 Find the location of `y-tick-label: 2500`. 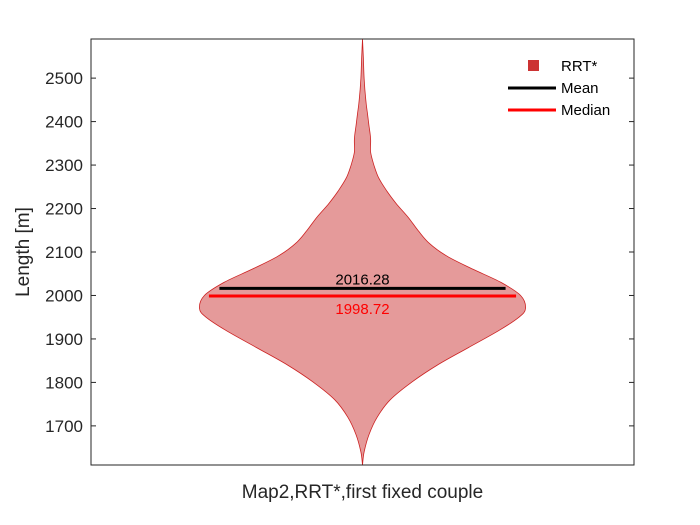

y-tick-label: 2500 is located at coordinates (64, 78).